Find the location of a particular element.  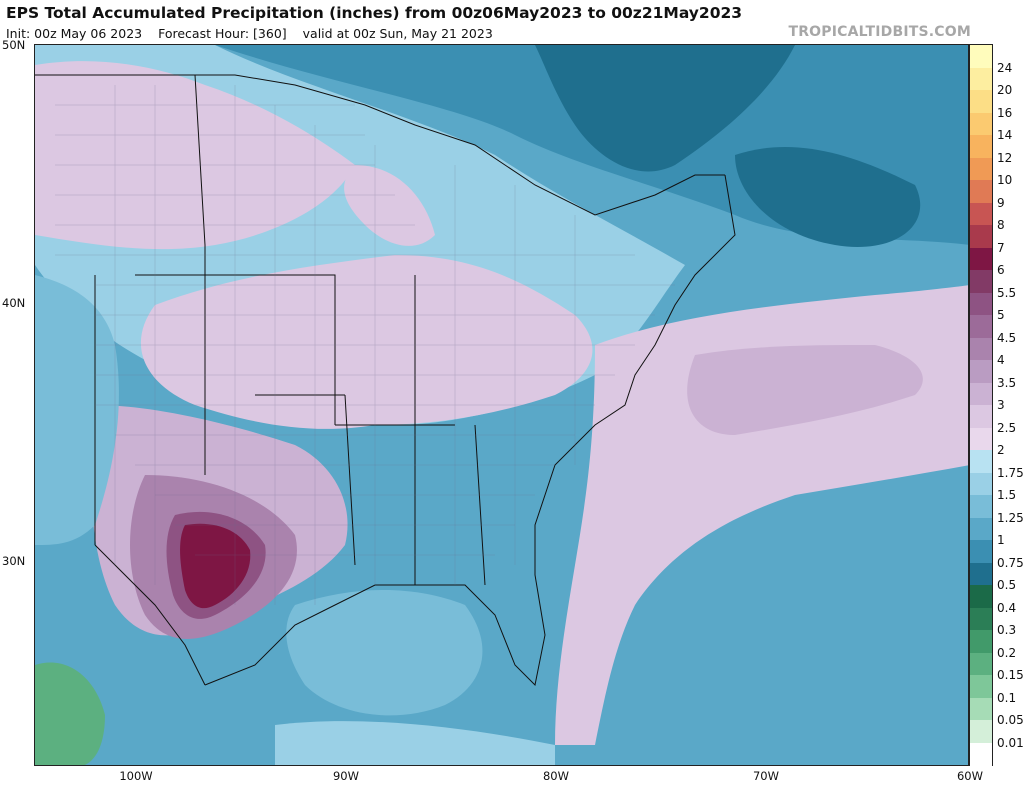

colorbar-label: 0.5 is located at coordinates (1007, 585).